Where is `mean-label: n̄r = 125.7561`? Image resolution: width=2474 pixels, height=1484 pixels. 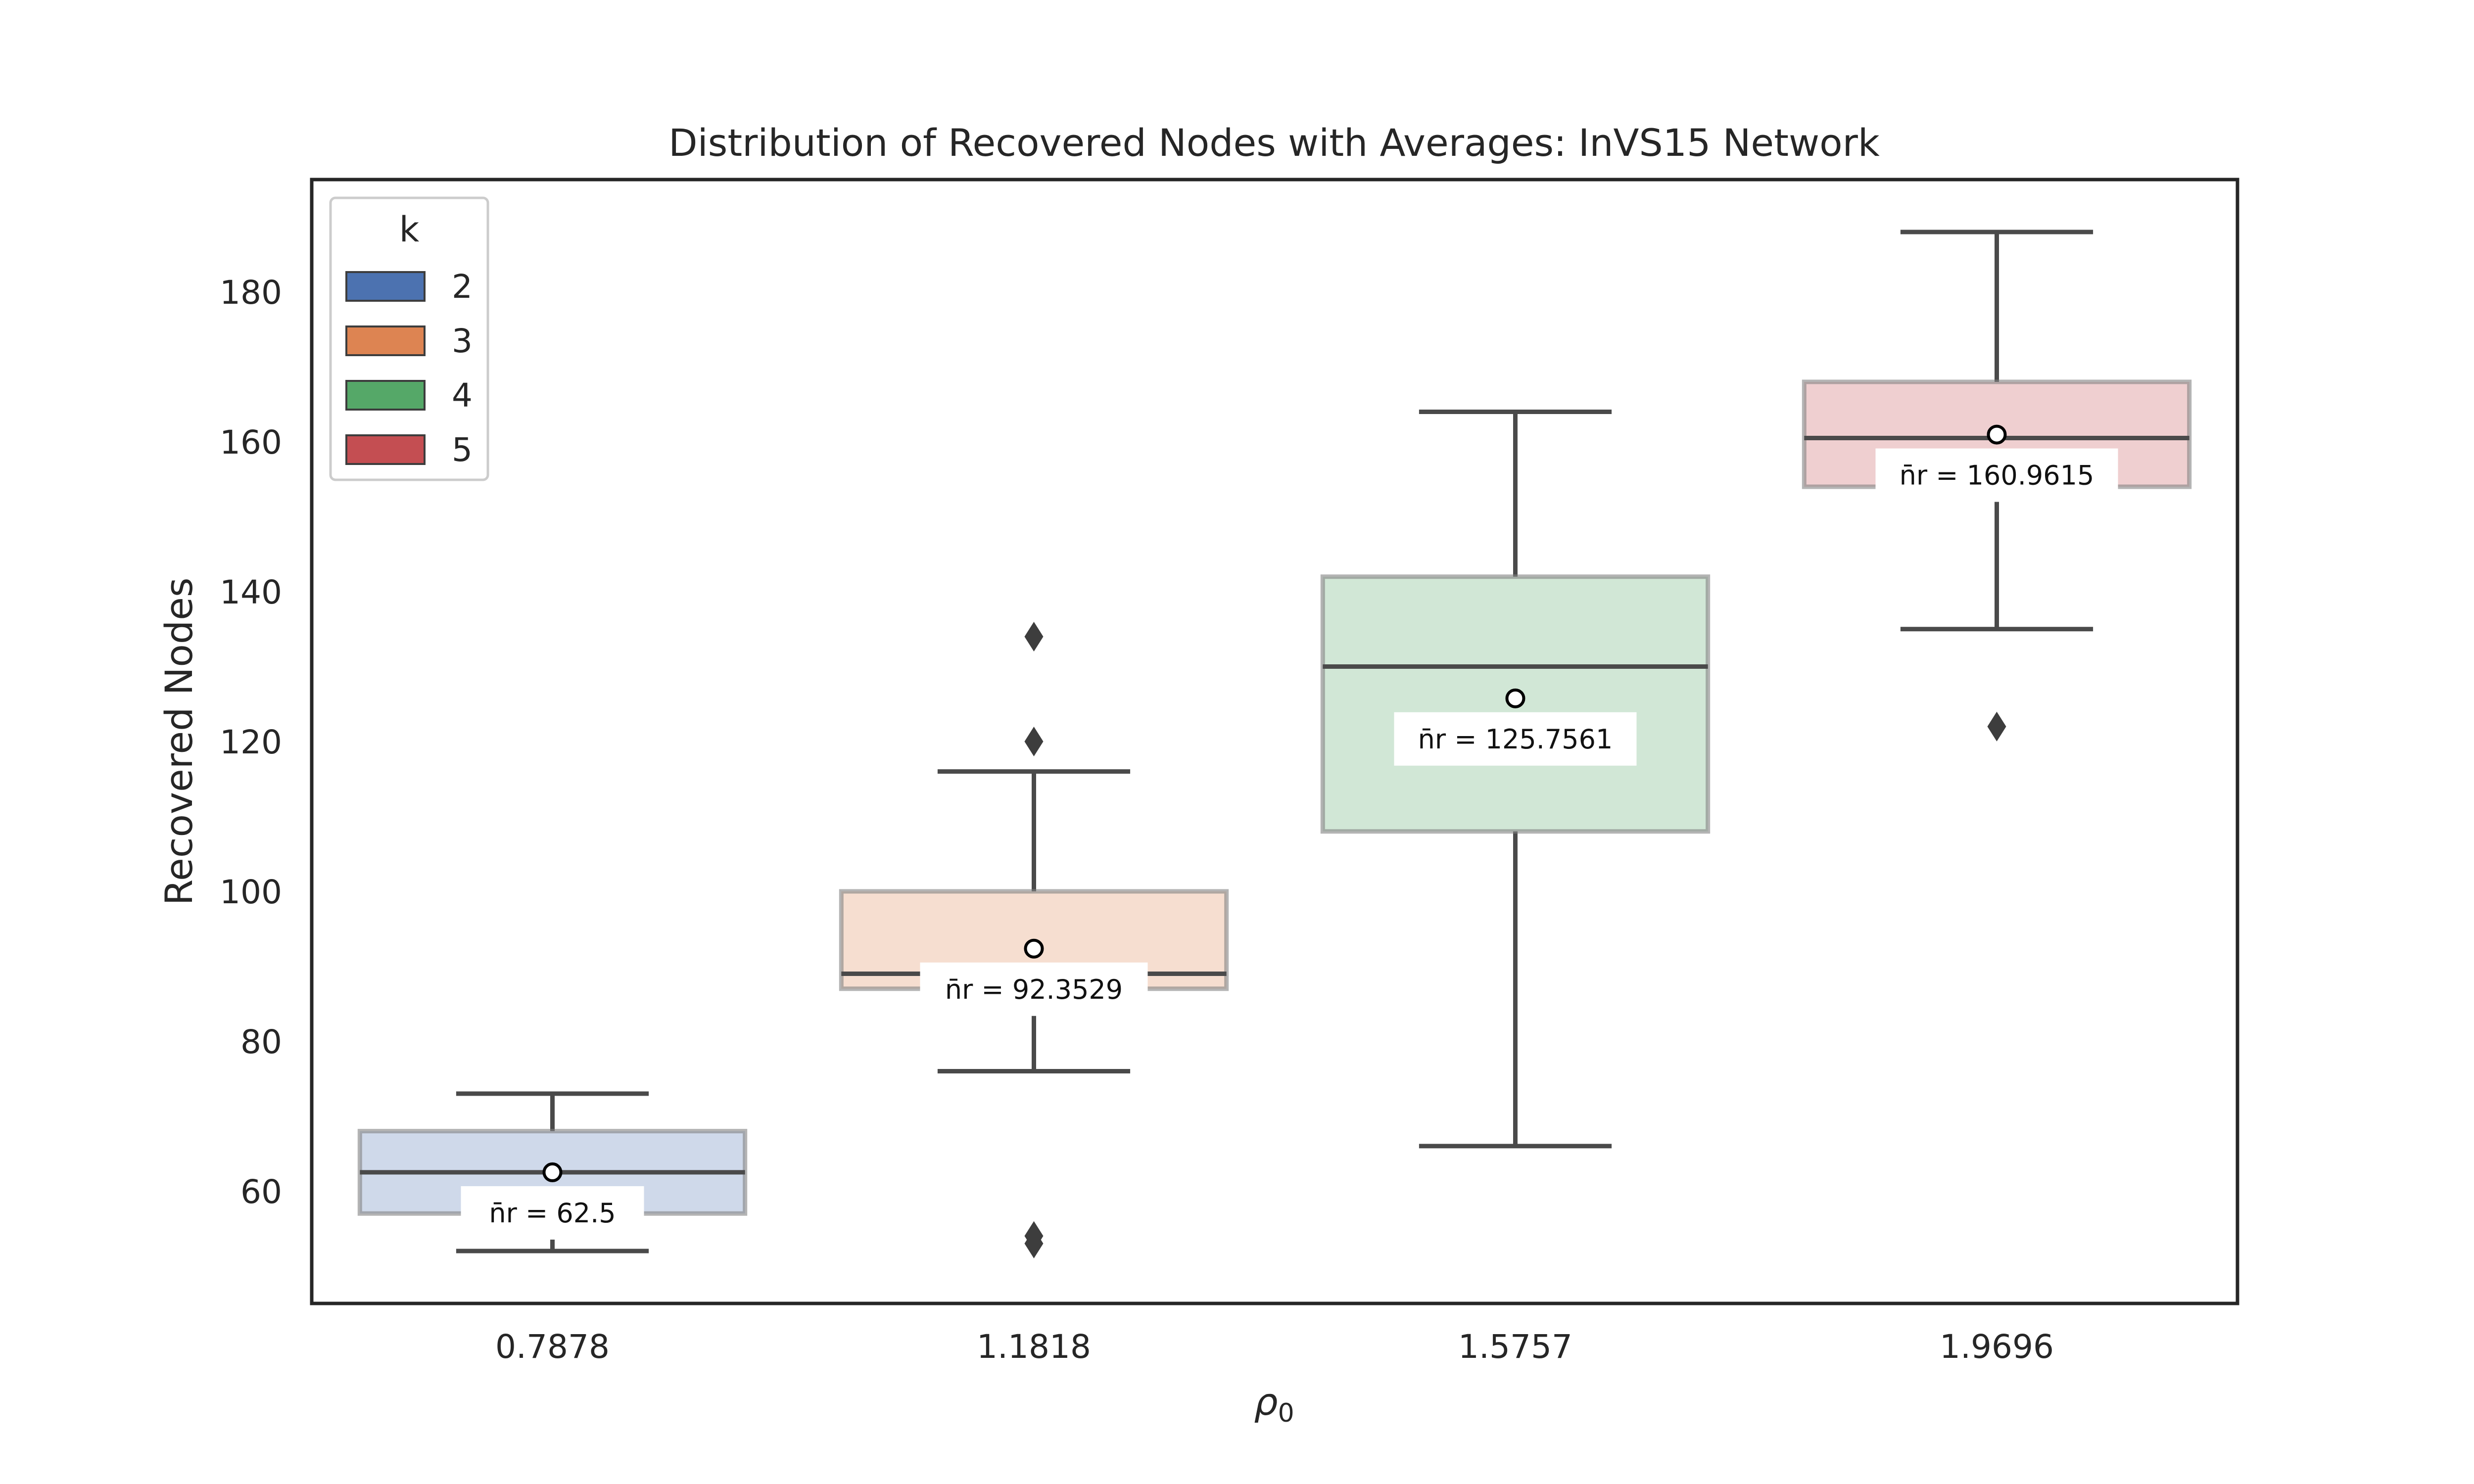
mean-label: n̄r = 125.7561 is located at coordinates (1516, 739).